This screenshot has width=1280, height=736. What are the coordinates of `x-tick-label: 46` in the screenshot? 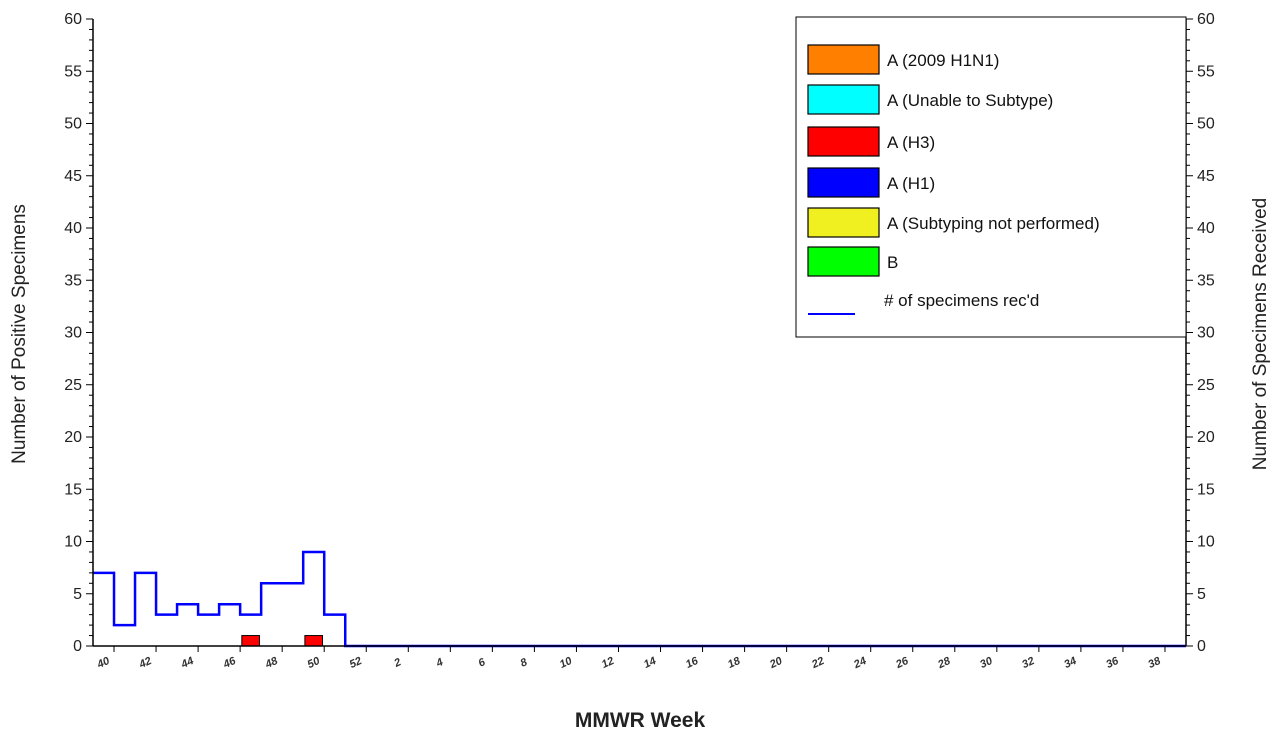 It's located at (230, 663).